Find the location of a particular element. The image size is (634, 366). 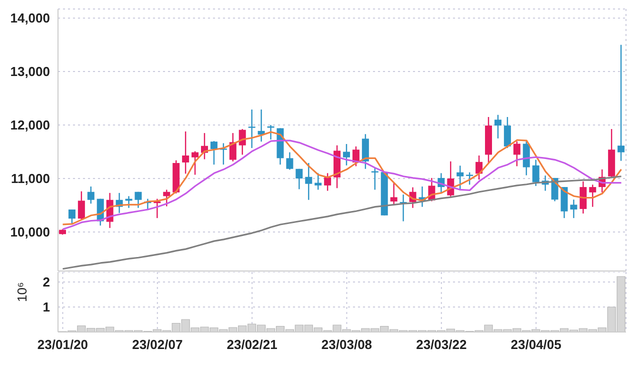

x-tick-label: 23/04/05 is located at coordinates (536, 344).